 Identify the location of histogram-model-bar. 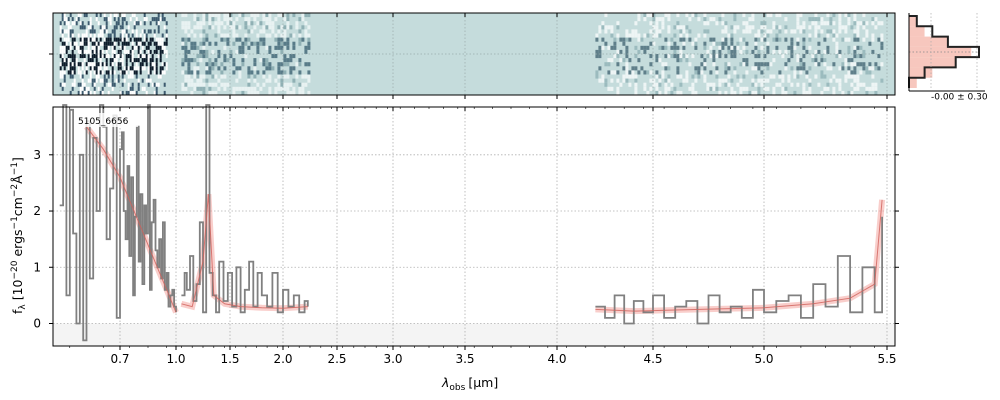
(913, 21).